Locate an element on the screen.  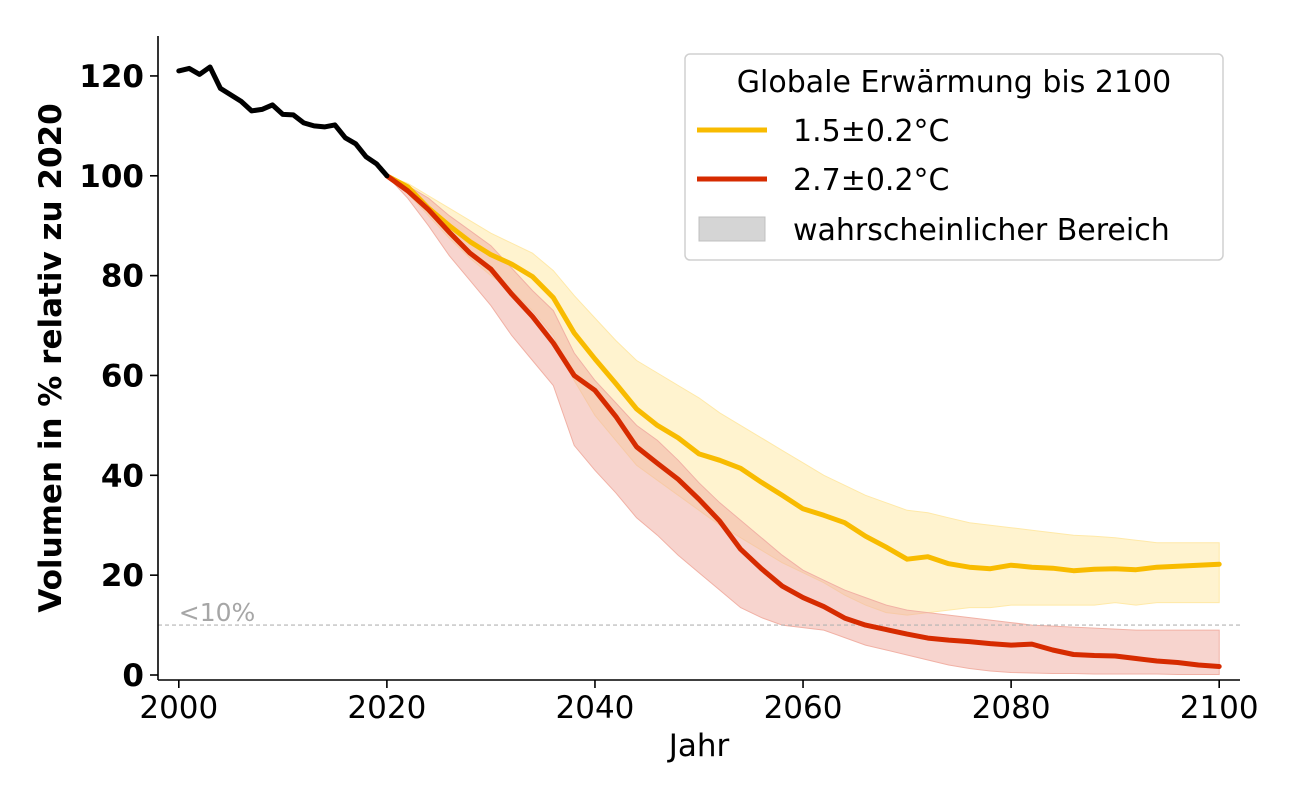
x-tick-label: 2100 is located at coordinates (1219, 708).